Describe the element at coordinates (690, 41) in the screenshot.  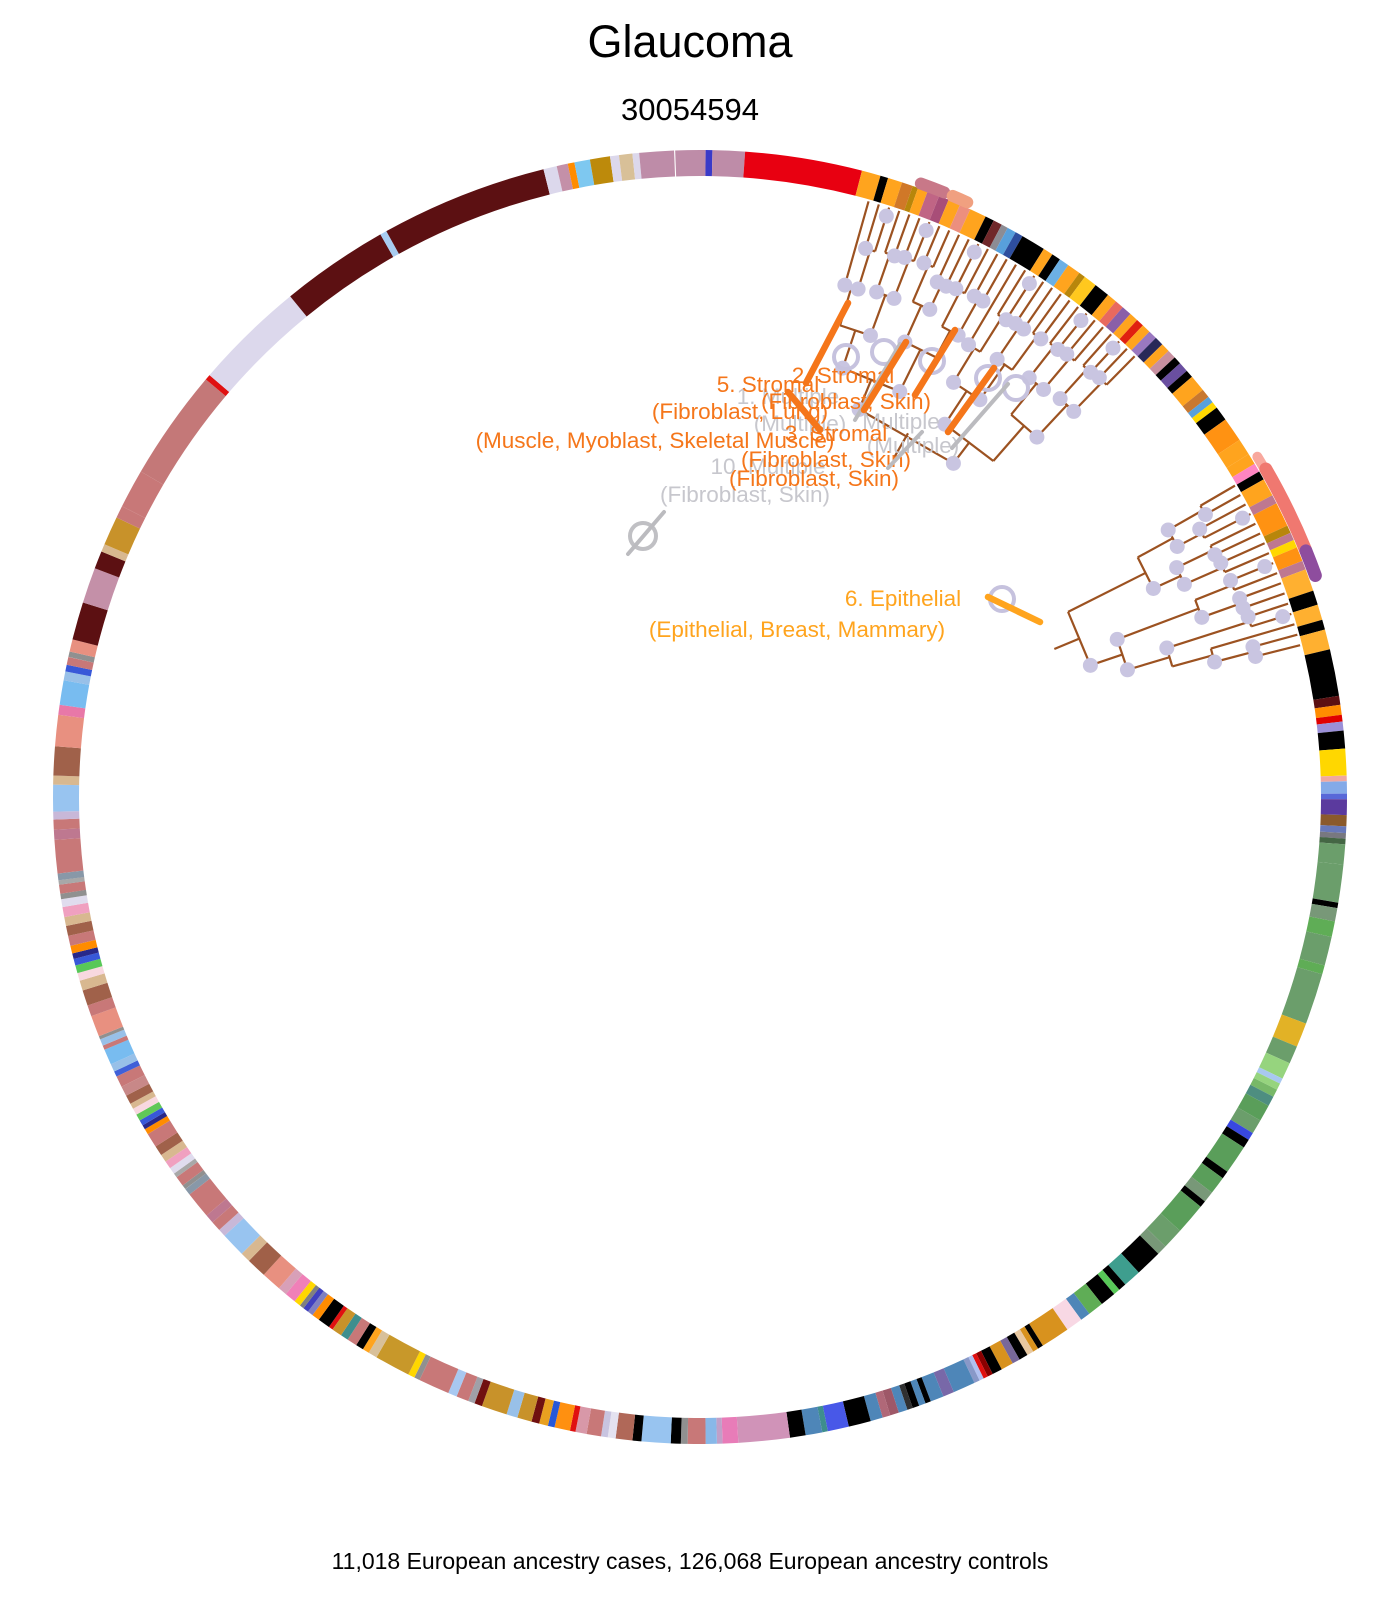
I see `page-title: Glaucoma` at that location.